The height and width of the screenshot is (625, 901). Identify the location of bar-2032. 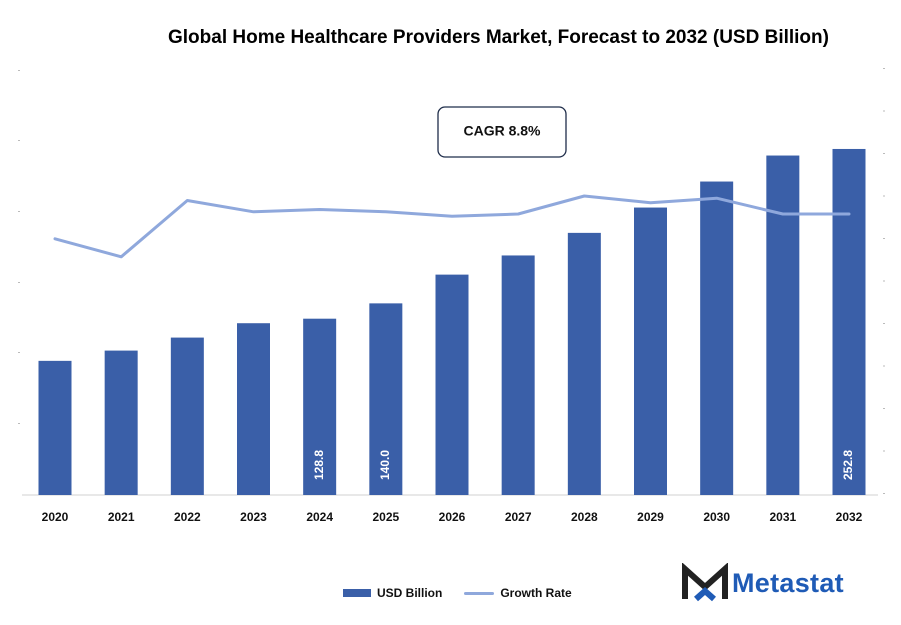
(849, 321).